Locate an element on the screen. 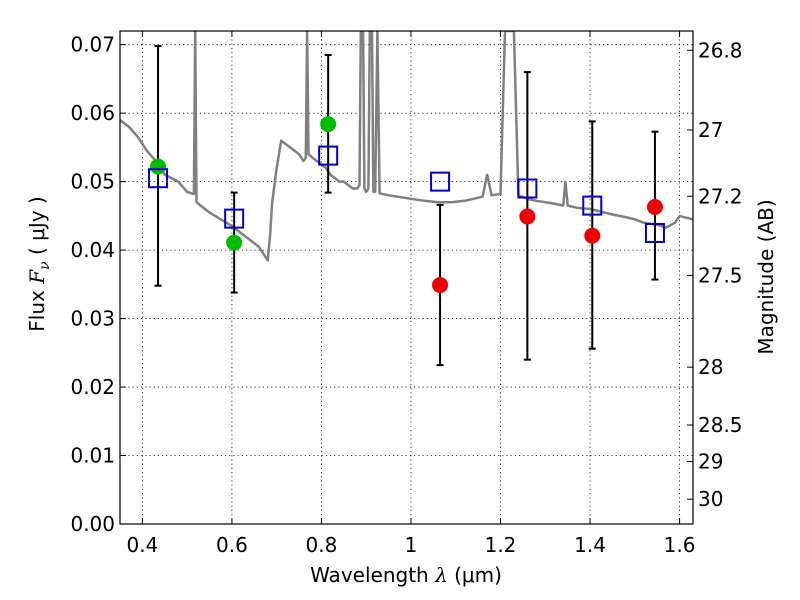 This screenshot has height=600, width=800. y-tick-label: 0.07 is located at coordinates (92, 45).